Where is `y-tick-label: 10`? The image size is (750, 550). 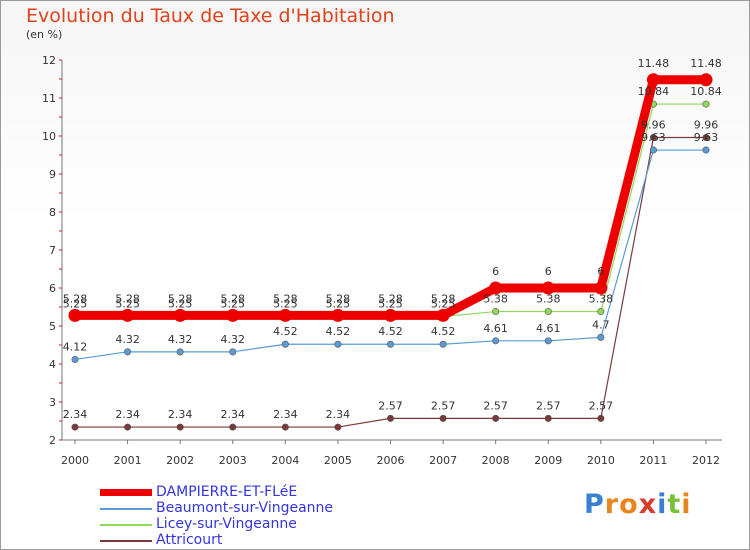 y-tick-label: 10 is located at coordinates (49, 136).